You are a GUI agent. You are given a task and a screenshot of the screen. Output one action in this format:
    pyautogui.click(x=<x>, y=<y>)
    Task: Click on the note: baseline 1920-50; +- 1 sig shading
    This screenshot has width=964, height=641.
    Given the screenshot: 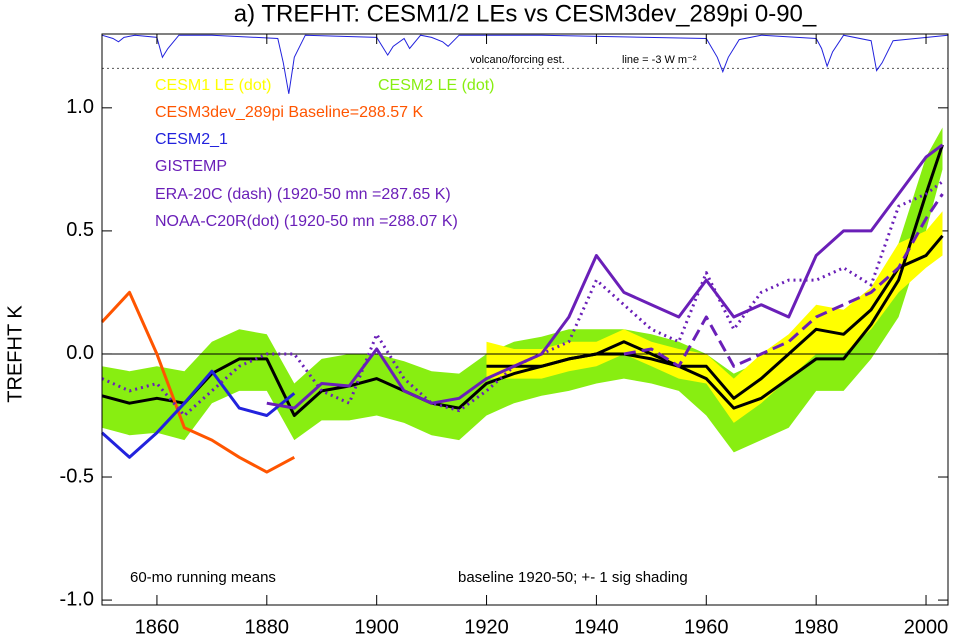 What is the action you would take?
    pyautogui.click(x=573, y=577)
    